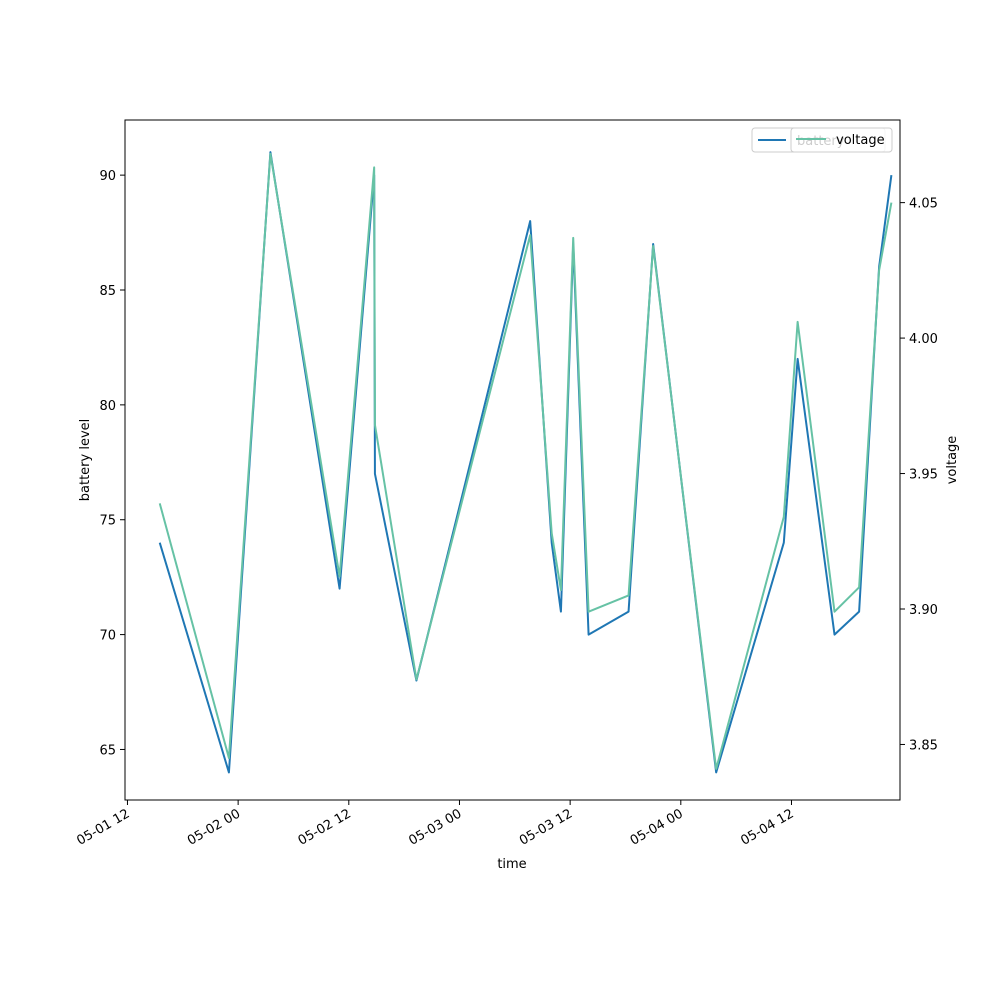 Image resolution: width=1000 pixels, height=1000 pixels. I want to click on y-left-tick-label: 80, so click(107, 406).